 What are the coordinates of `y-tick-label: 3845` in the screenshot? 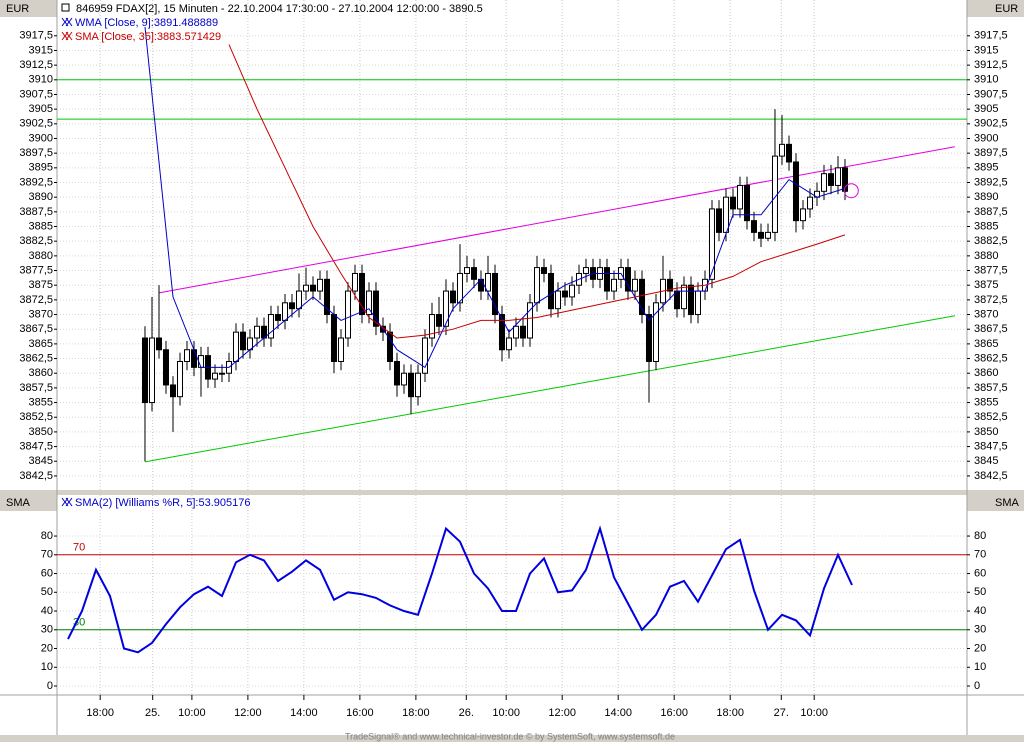 It's located at (41, 461).